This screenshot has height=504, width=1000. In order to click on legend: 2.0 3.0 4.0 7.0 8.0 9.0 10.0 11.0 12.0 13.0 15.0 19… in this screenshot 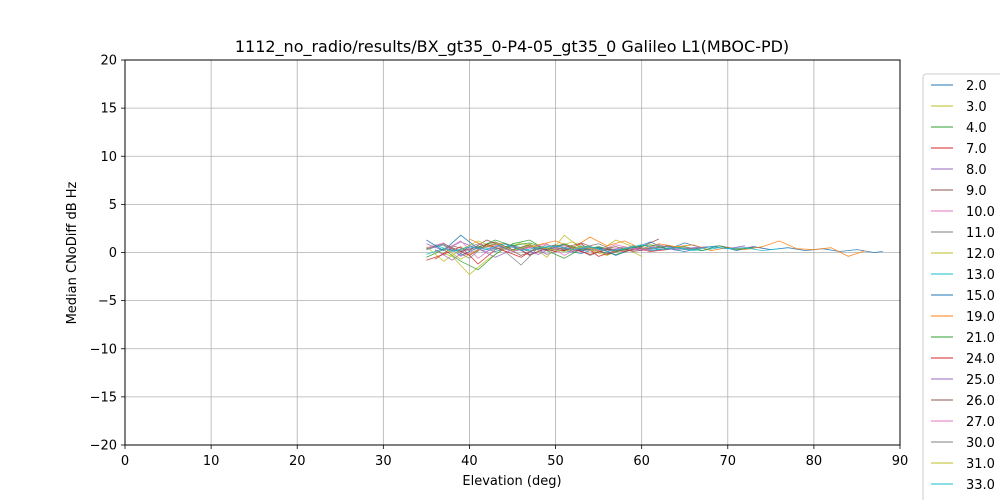, I will do `click(961, 288)`.